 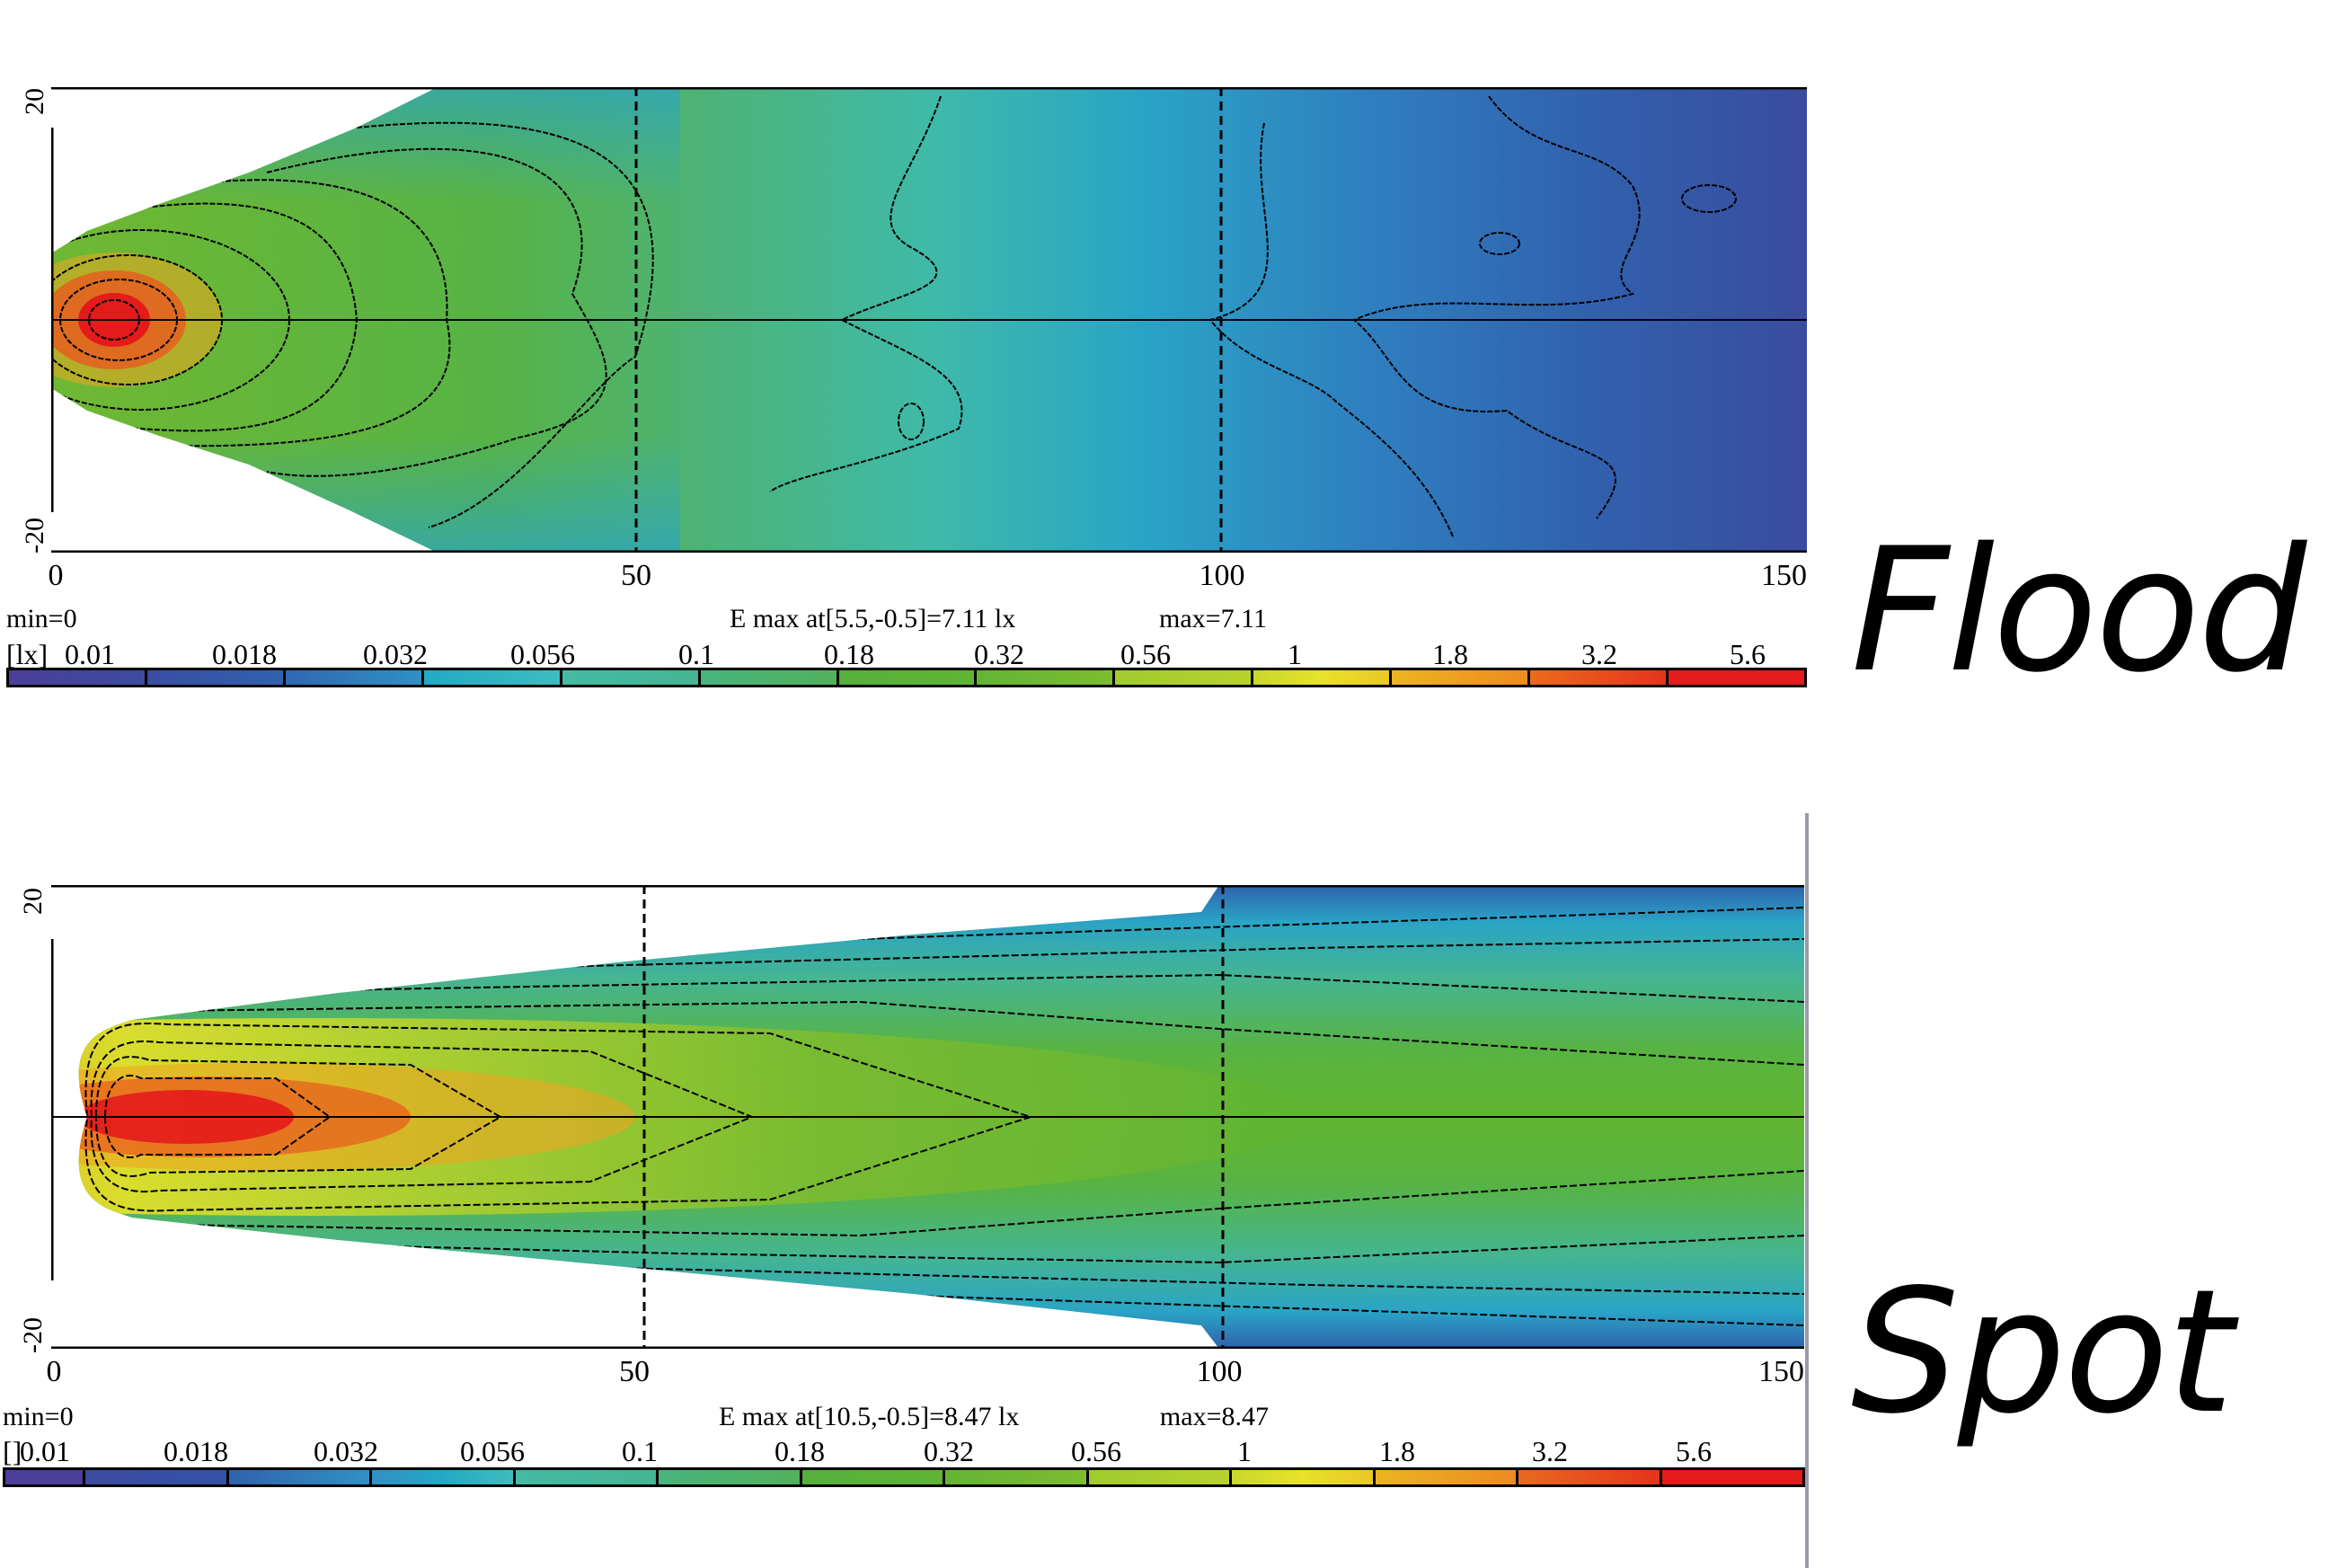 What do you see at coordinates (38, 1417) in the screenshot?
I see `spot-min-label: min=0` at bounding box center [38, 1417].